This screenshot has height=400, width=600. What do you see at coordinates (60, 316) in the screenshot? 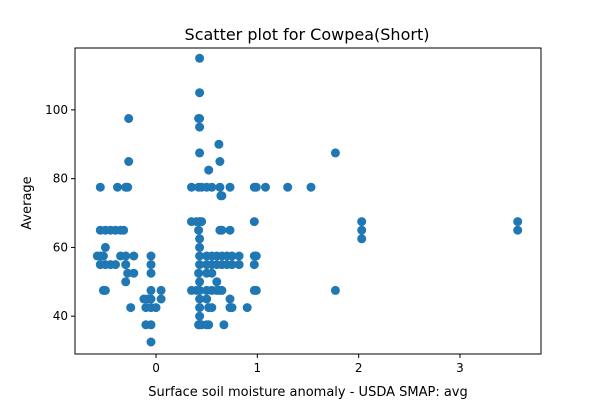
I see `y-tick-label: 40` at bounding box center [60, 316].